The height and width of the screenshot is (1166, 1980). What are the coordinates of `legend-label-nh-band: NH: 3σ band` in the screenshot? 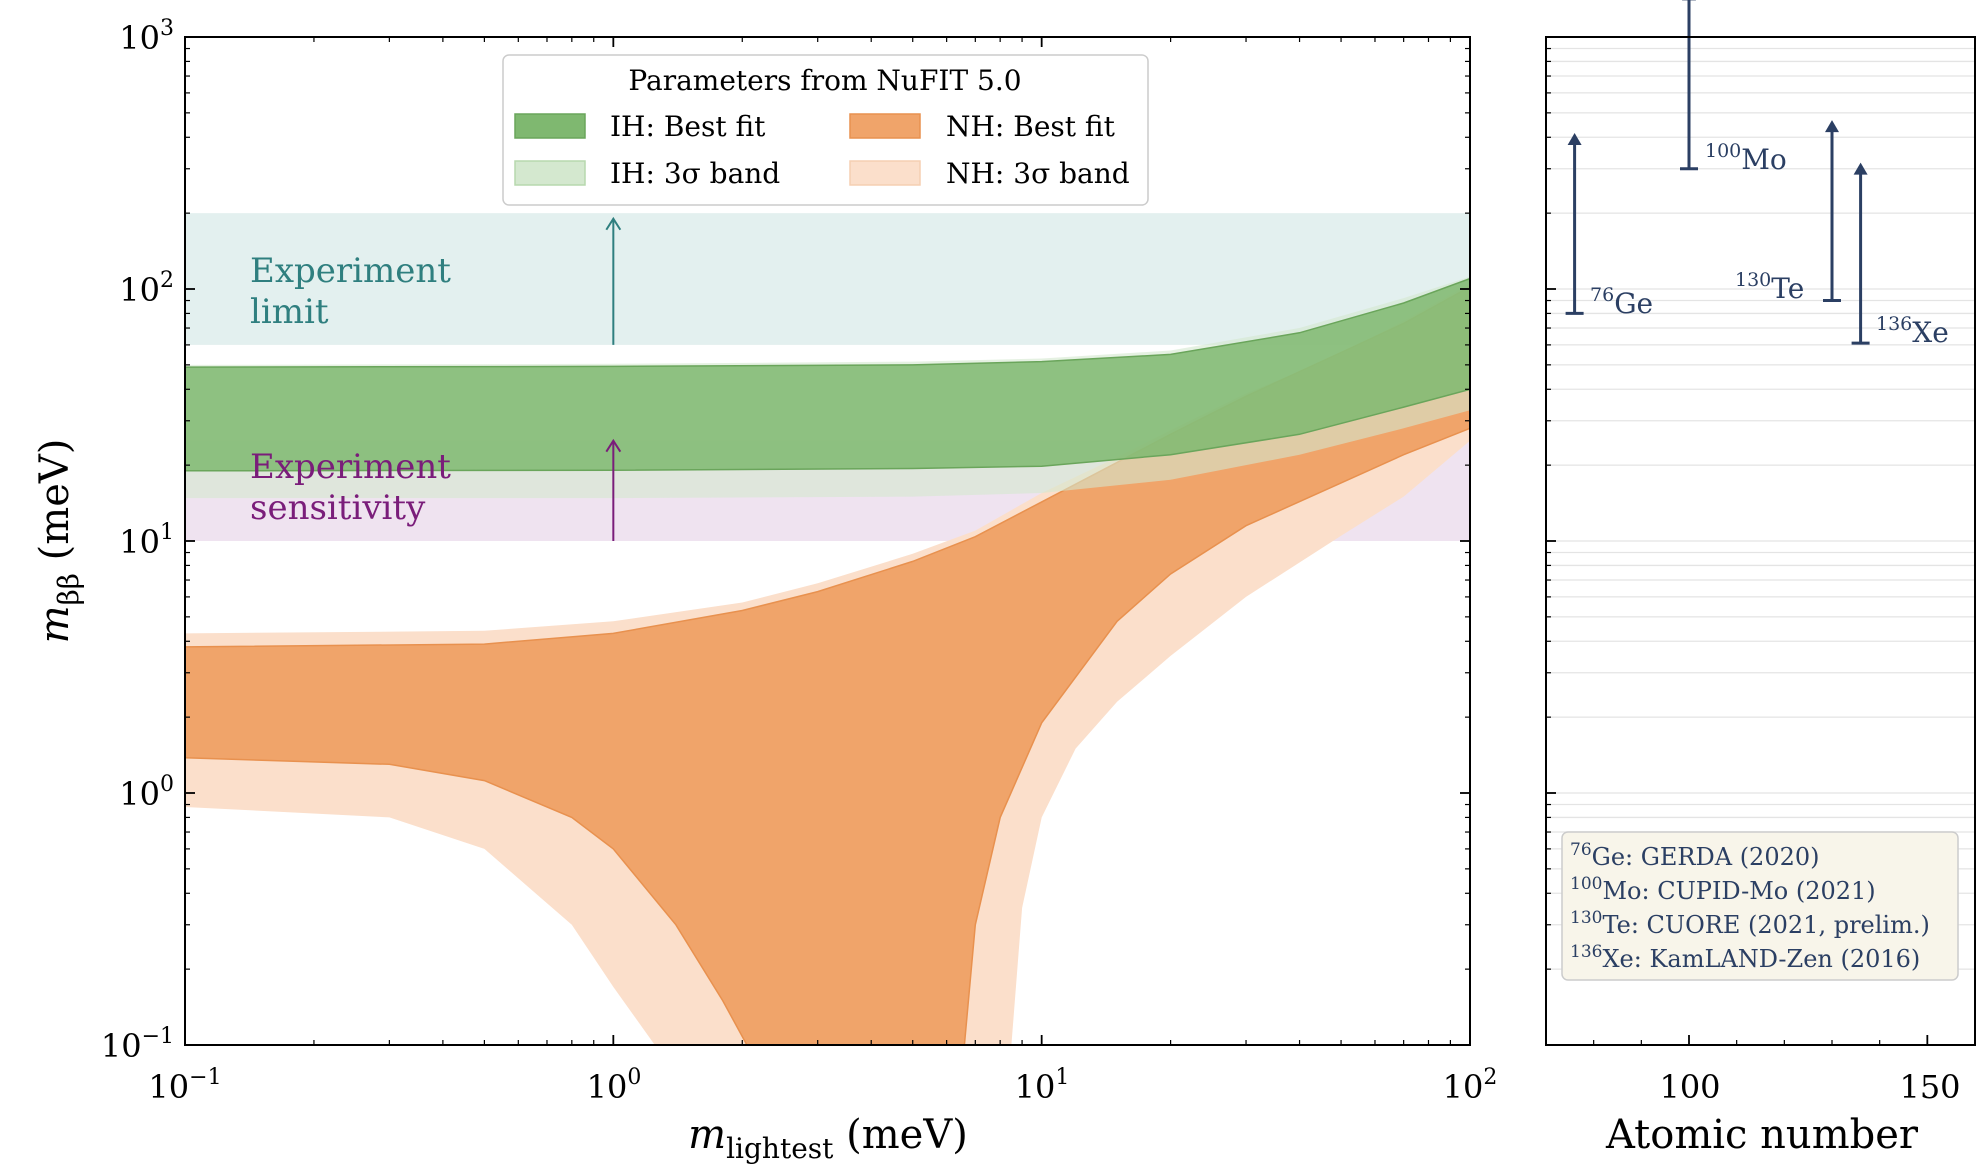 It's located at (1038, 173).